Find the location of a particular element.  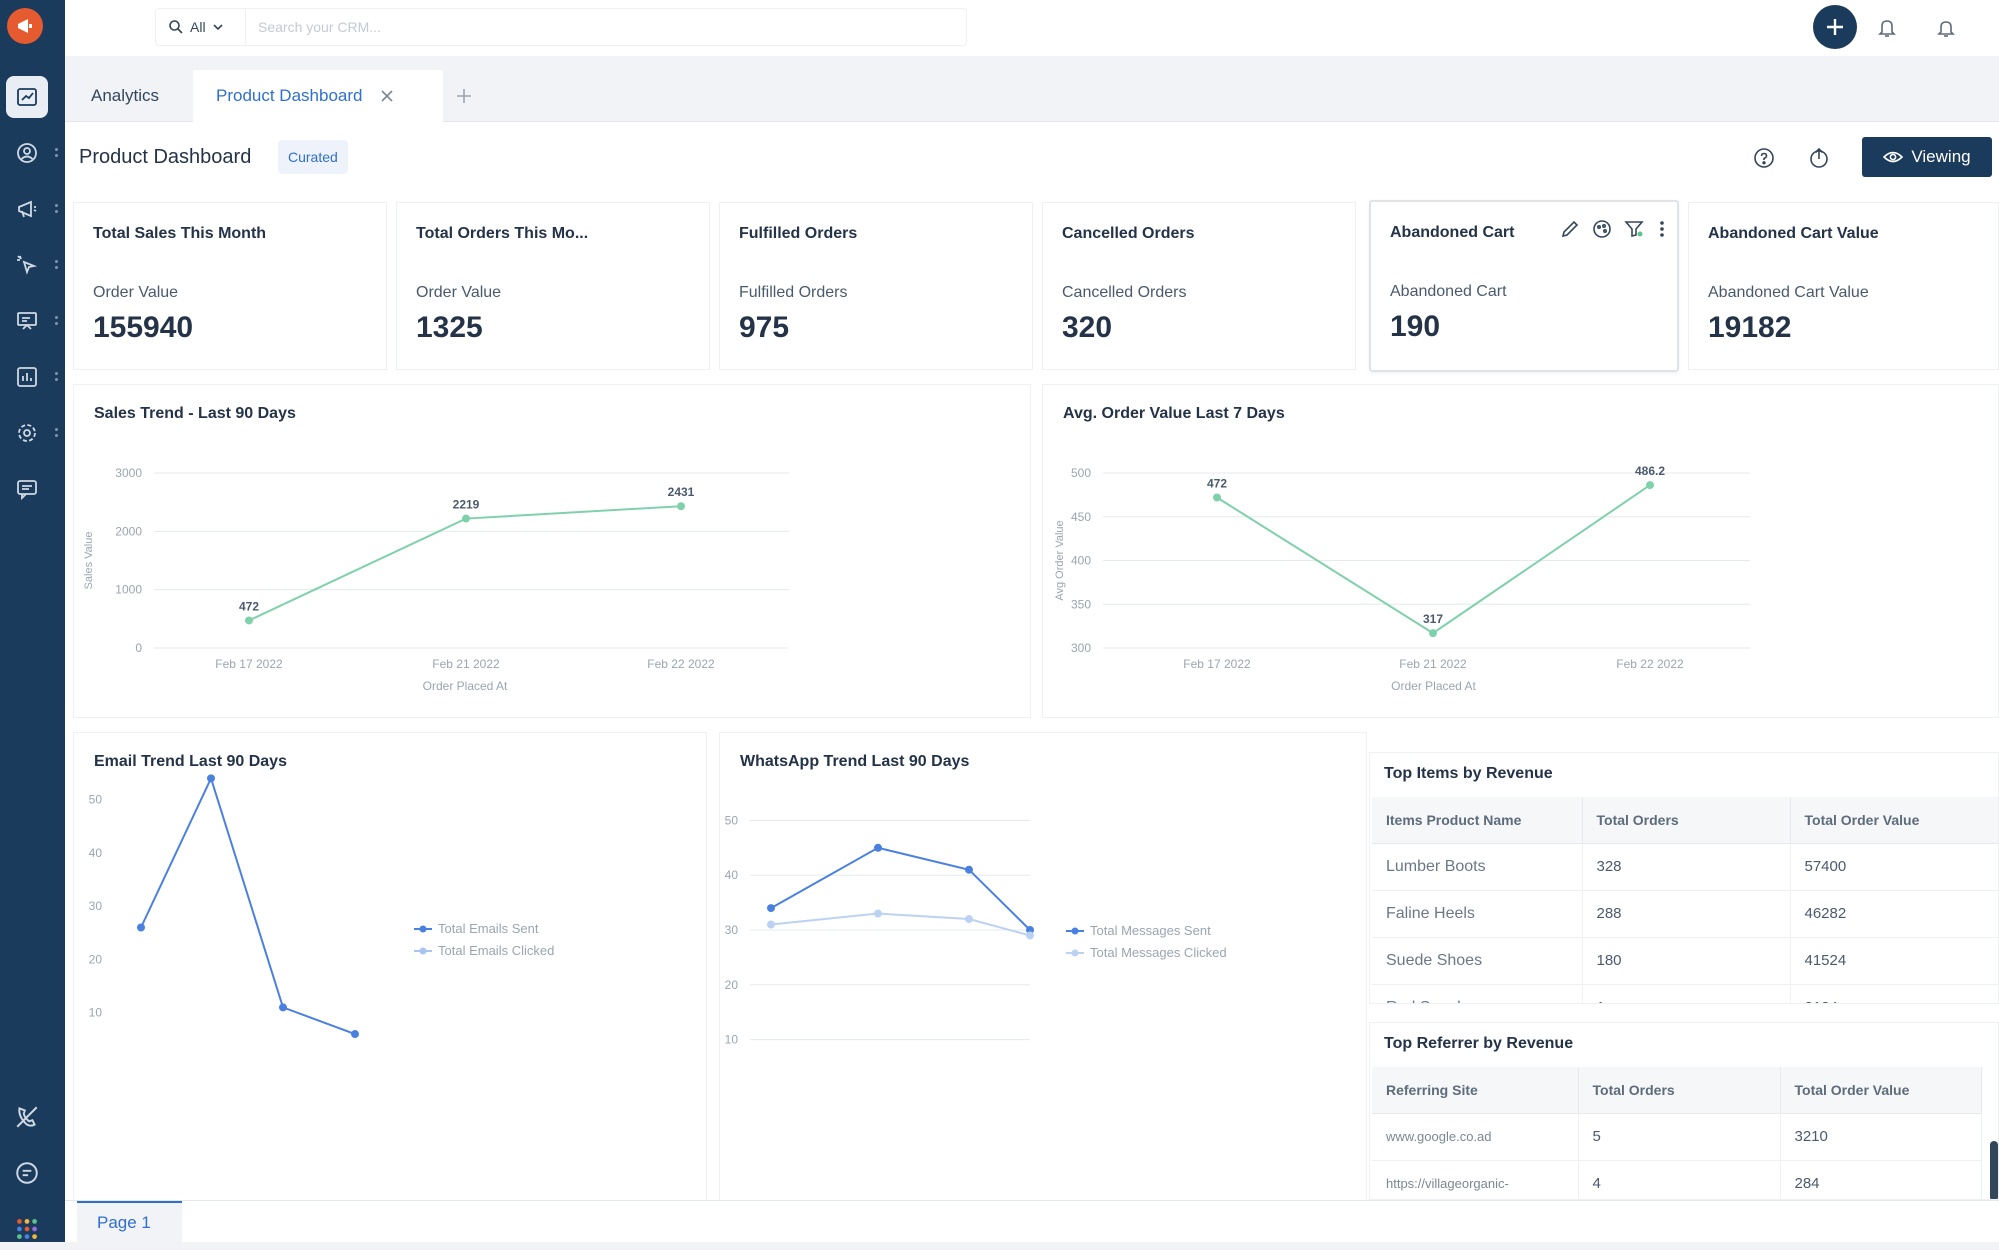

quick-add-button is located at coordinates (1835, 27).